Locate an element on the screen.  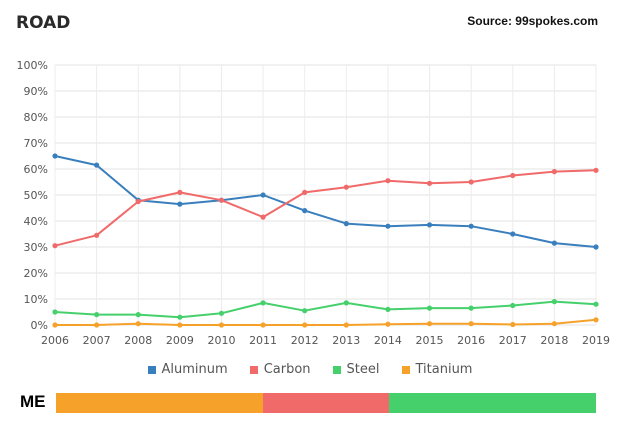
x-tick-label: 2012 is located at coordinates (305, 340).